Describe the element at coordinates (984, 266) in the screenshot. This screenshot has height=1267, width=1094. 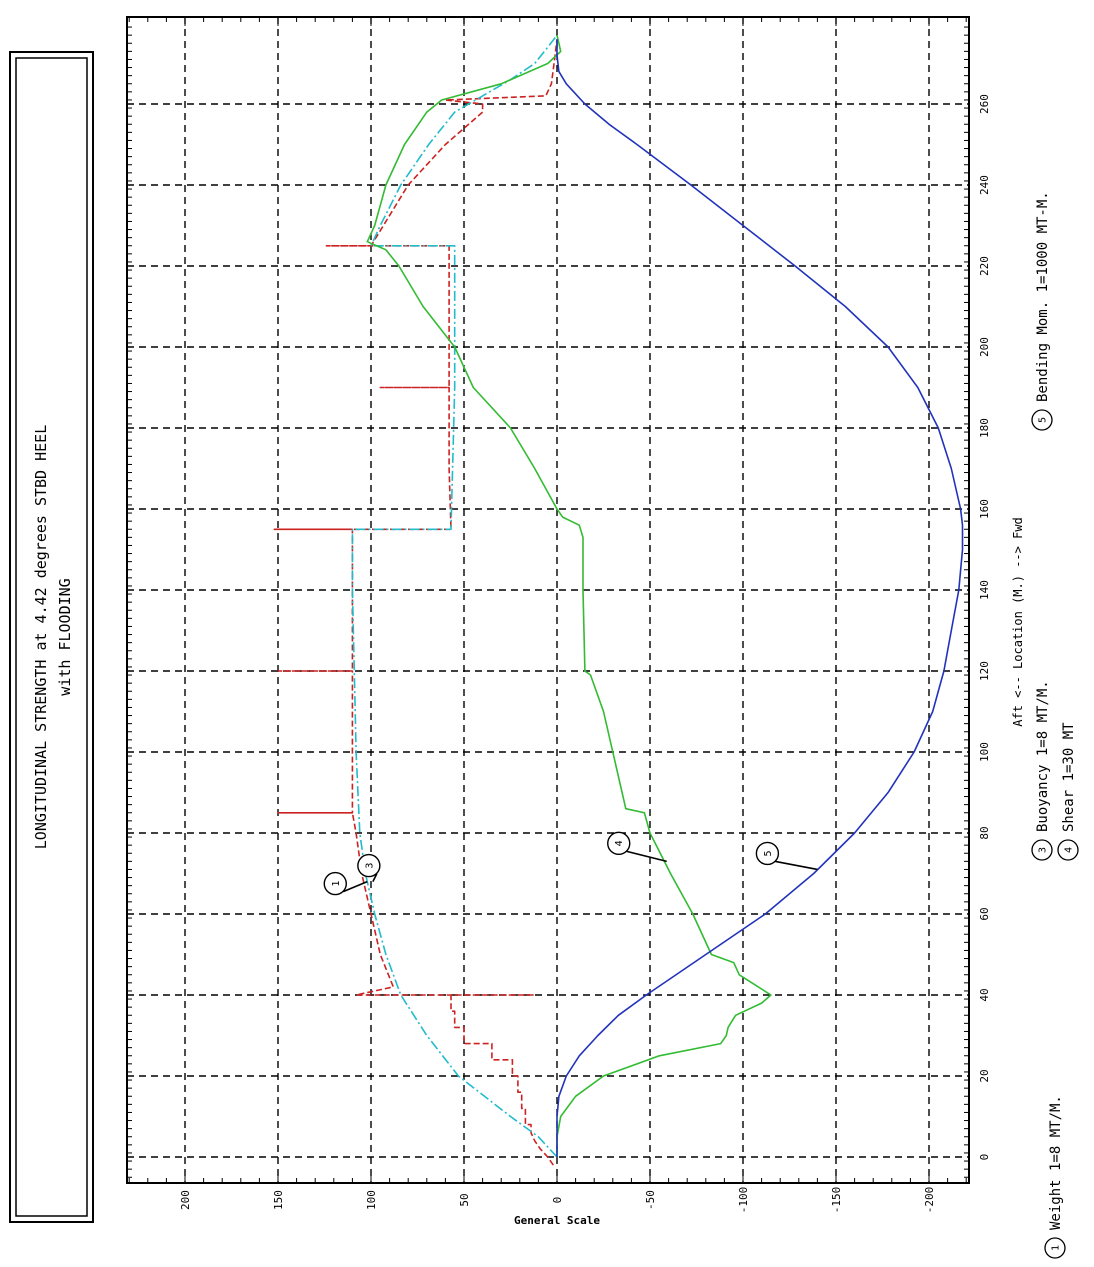
I see `x-tick-label: 220` at that location.